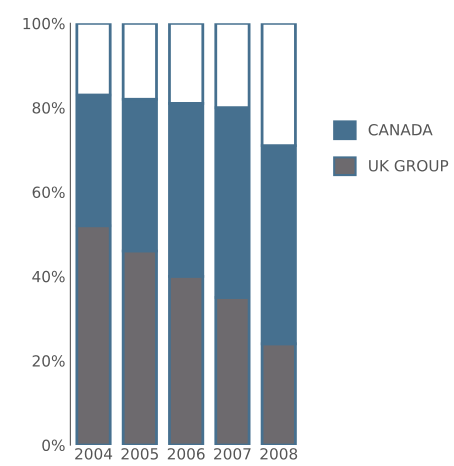  Describe the element at coordinates (48, 108) in the screenshot. I see `y-tick-label: 80%` at that location.